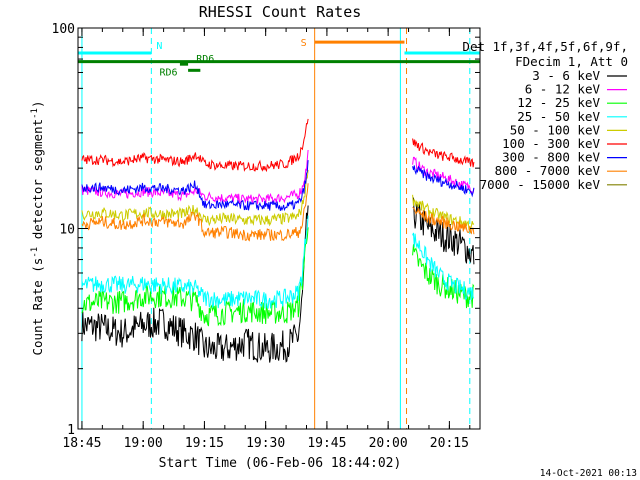  Describe the element at coordinates (280, 463) in the screenshot. I see `x-axis-label: Start Time (06-Feb-06 18:44:02)` at that location.